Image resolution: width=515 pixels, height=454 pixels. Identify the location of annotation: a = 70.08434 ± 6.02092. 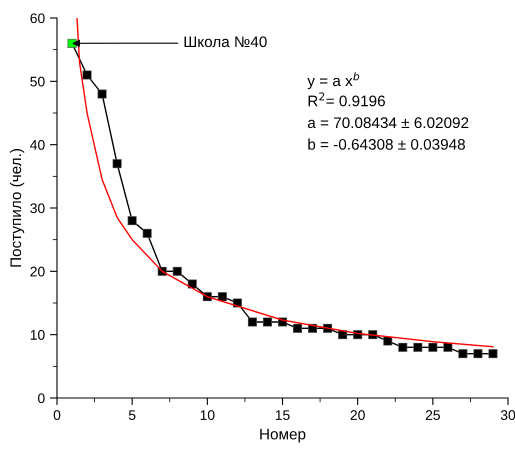
(388, 122).